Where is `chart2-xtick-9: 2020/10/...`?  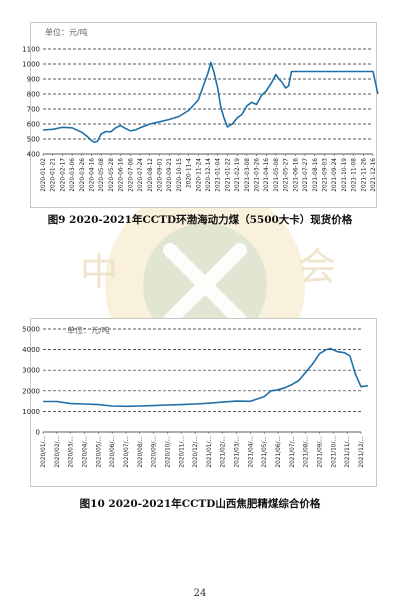 chart2-xtick-9: 2020/10/... is located at coordinates (168, 452).